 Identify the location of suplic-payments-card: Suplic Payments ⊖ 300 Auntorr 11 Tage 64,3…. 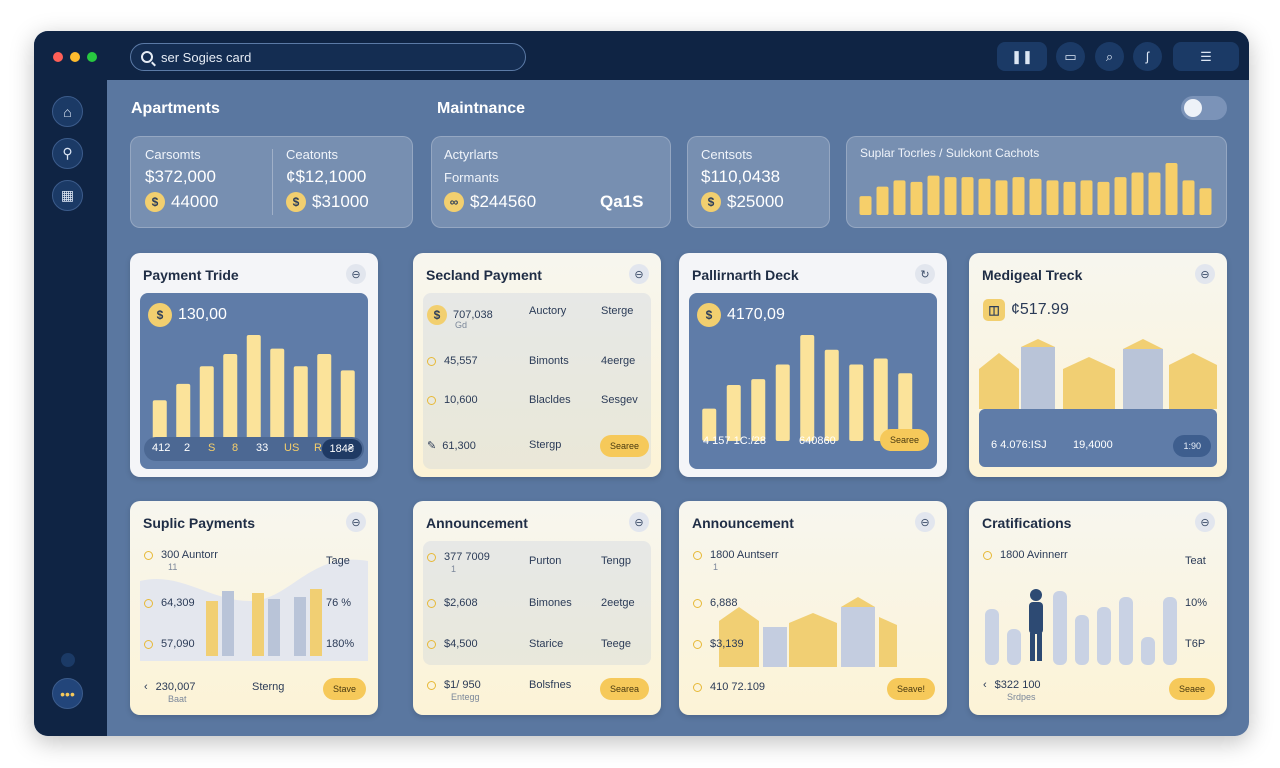
(254, 608).